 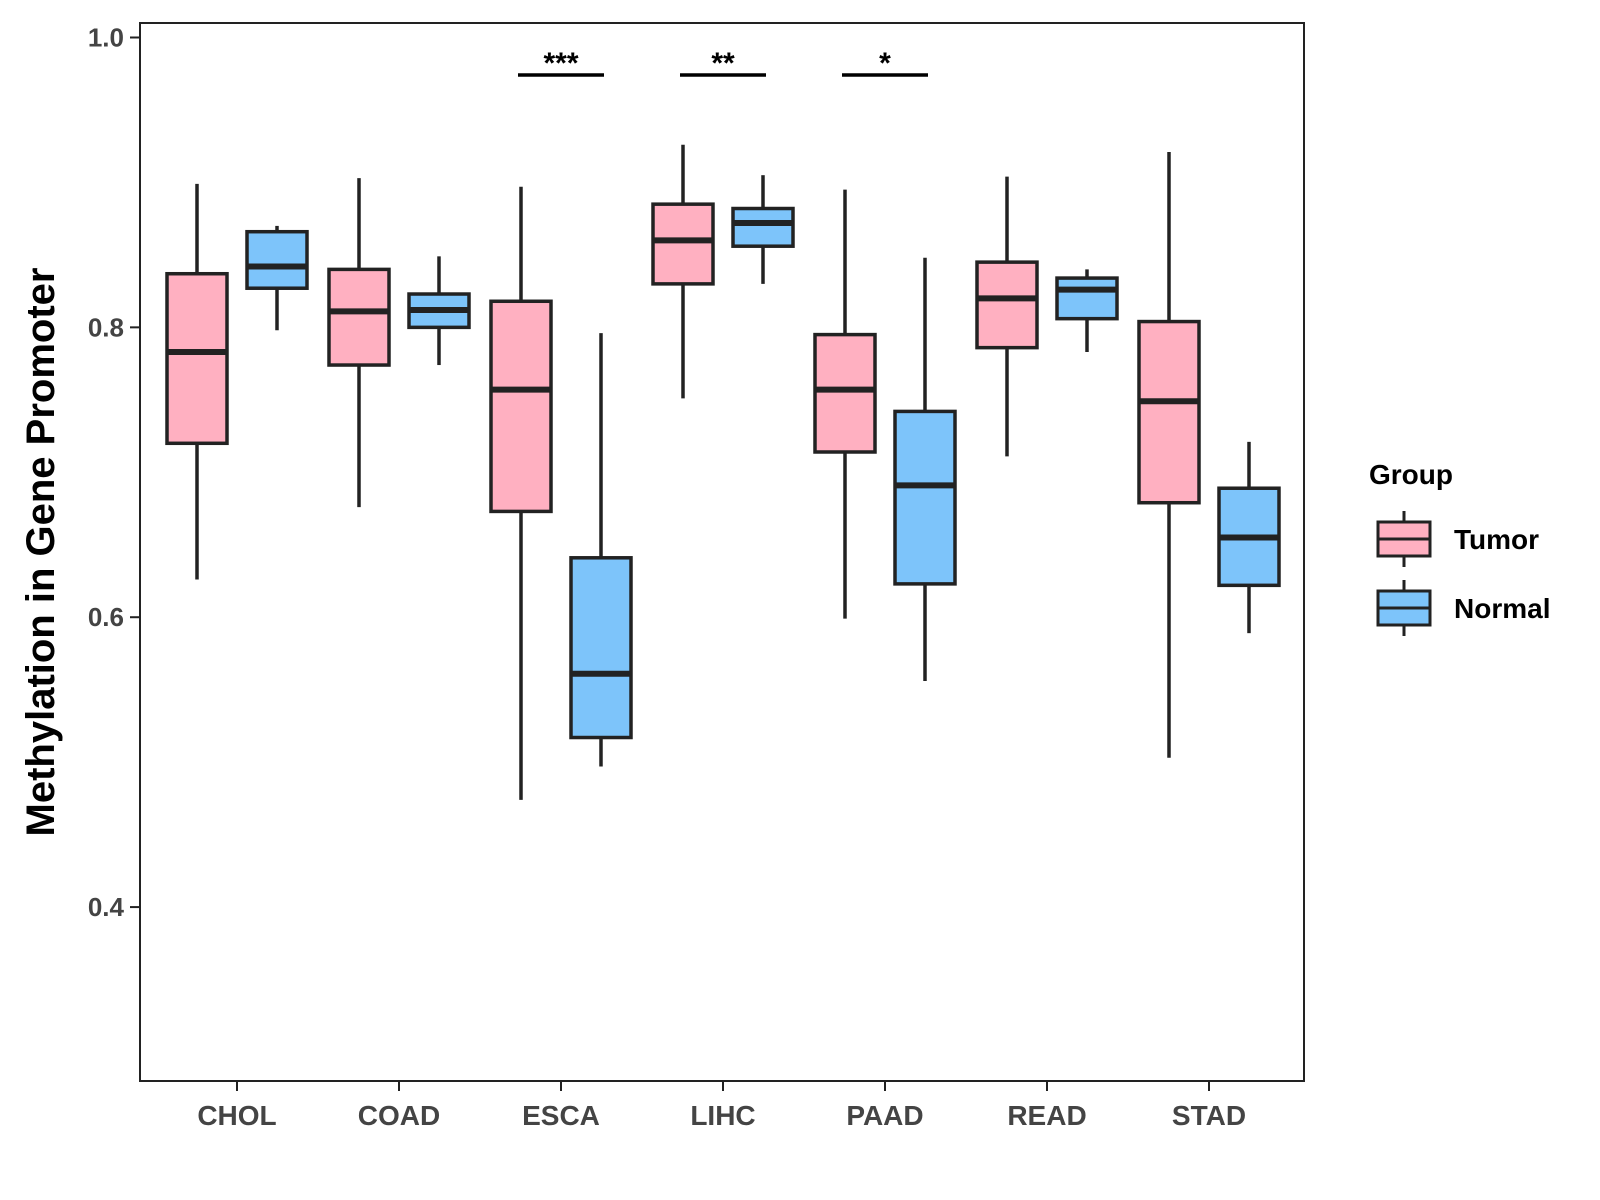 I want to click on box-tumor-read, so click(x=1007, y=316).